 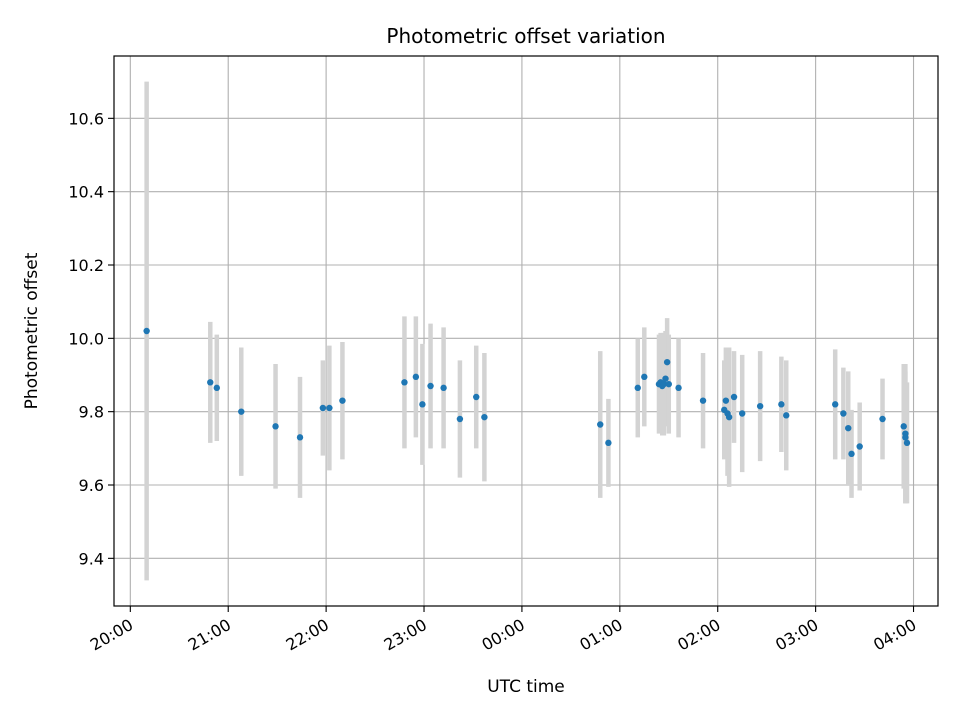 What do you see at coordinates (91, 412) in the screenshot?
I see `y-tick-label: 9.8` at bounding box center [91, 412].